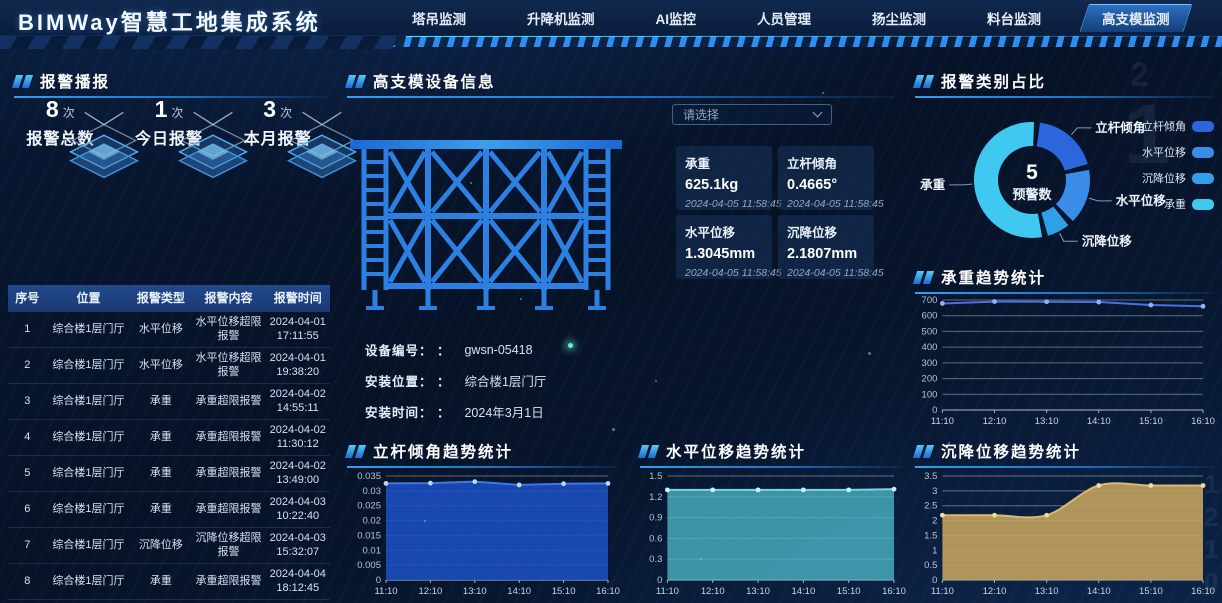  What do you see at coordinates (729, 178) in the screenshot?
I see `sensor-card: 承重 625.1kg 2024-04-05 11:58:45` at bounding box center [729, 178].